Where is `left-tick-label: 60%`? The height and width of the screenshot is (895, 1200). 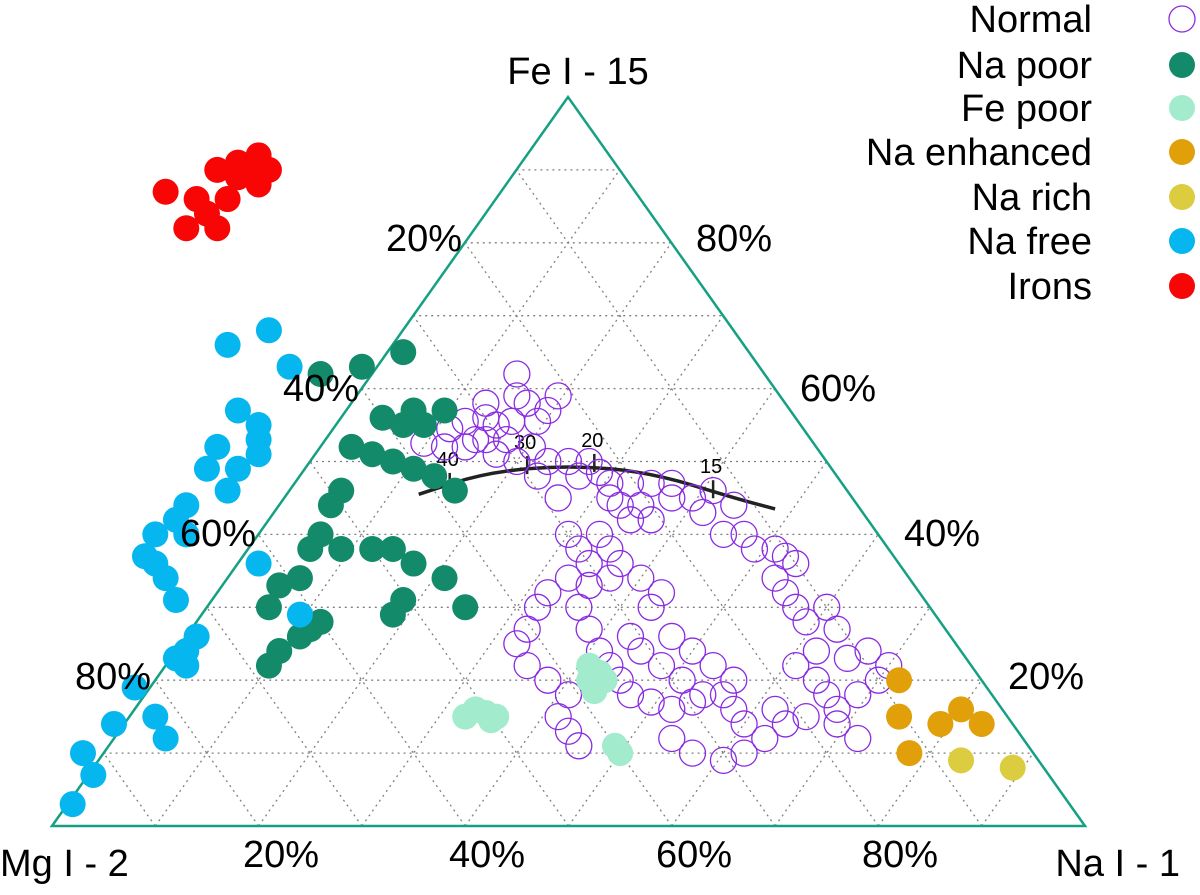 left-tick-label: 60% is located at coordinates (218, 534).